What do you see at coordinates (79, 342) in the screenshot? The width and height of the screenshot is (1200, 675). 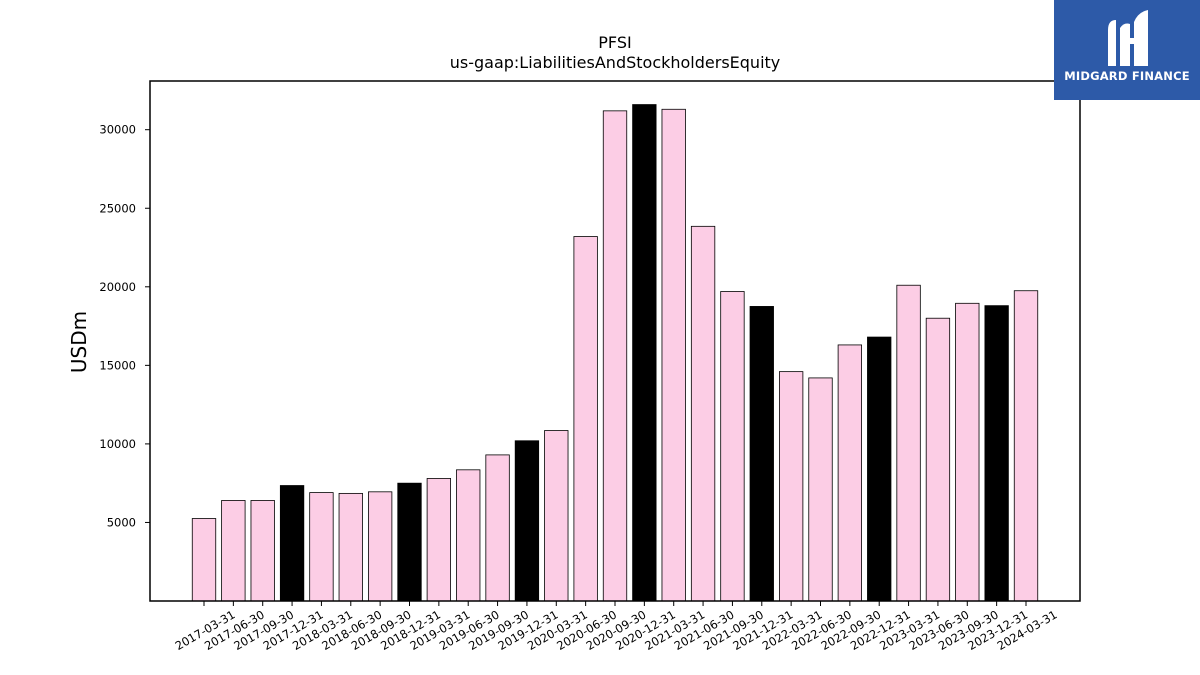 I see `y-axis-label: USDm` at bounding box center [79, 342].